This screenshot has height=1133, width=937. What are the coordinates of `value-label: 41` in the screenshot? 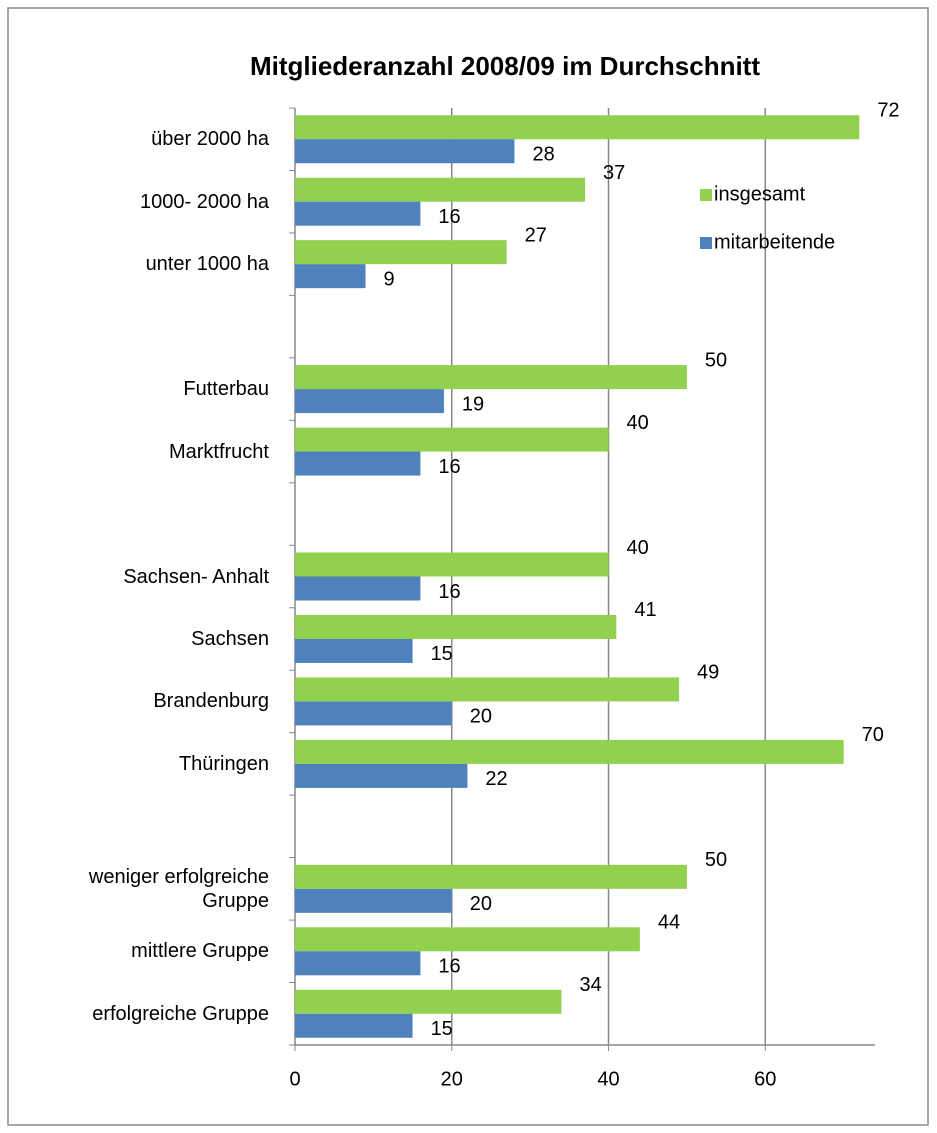 It's located at (645, 610).